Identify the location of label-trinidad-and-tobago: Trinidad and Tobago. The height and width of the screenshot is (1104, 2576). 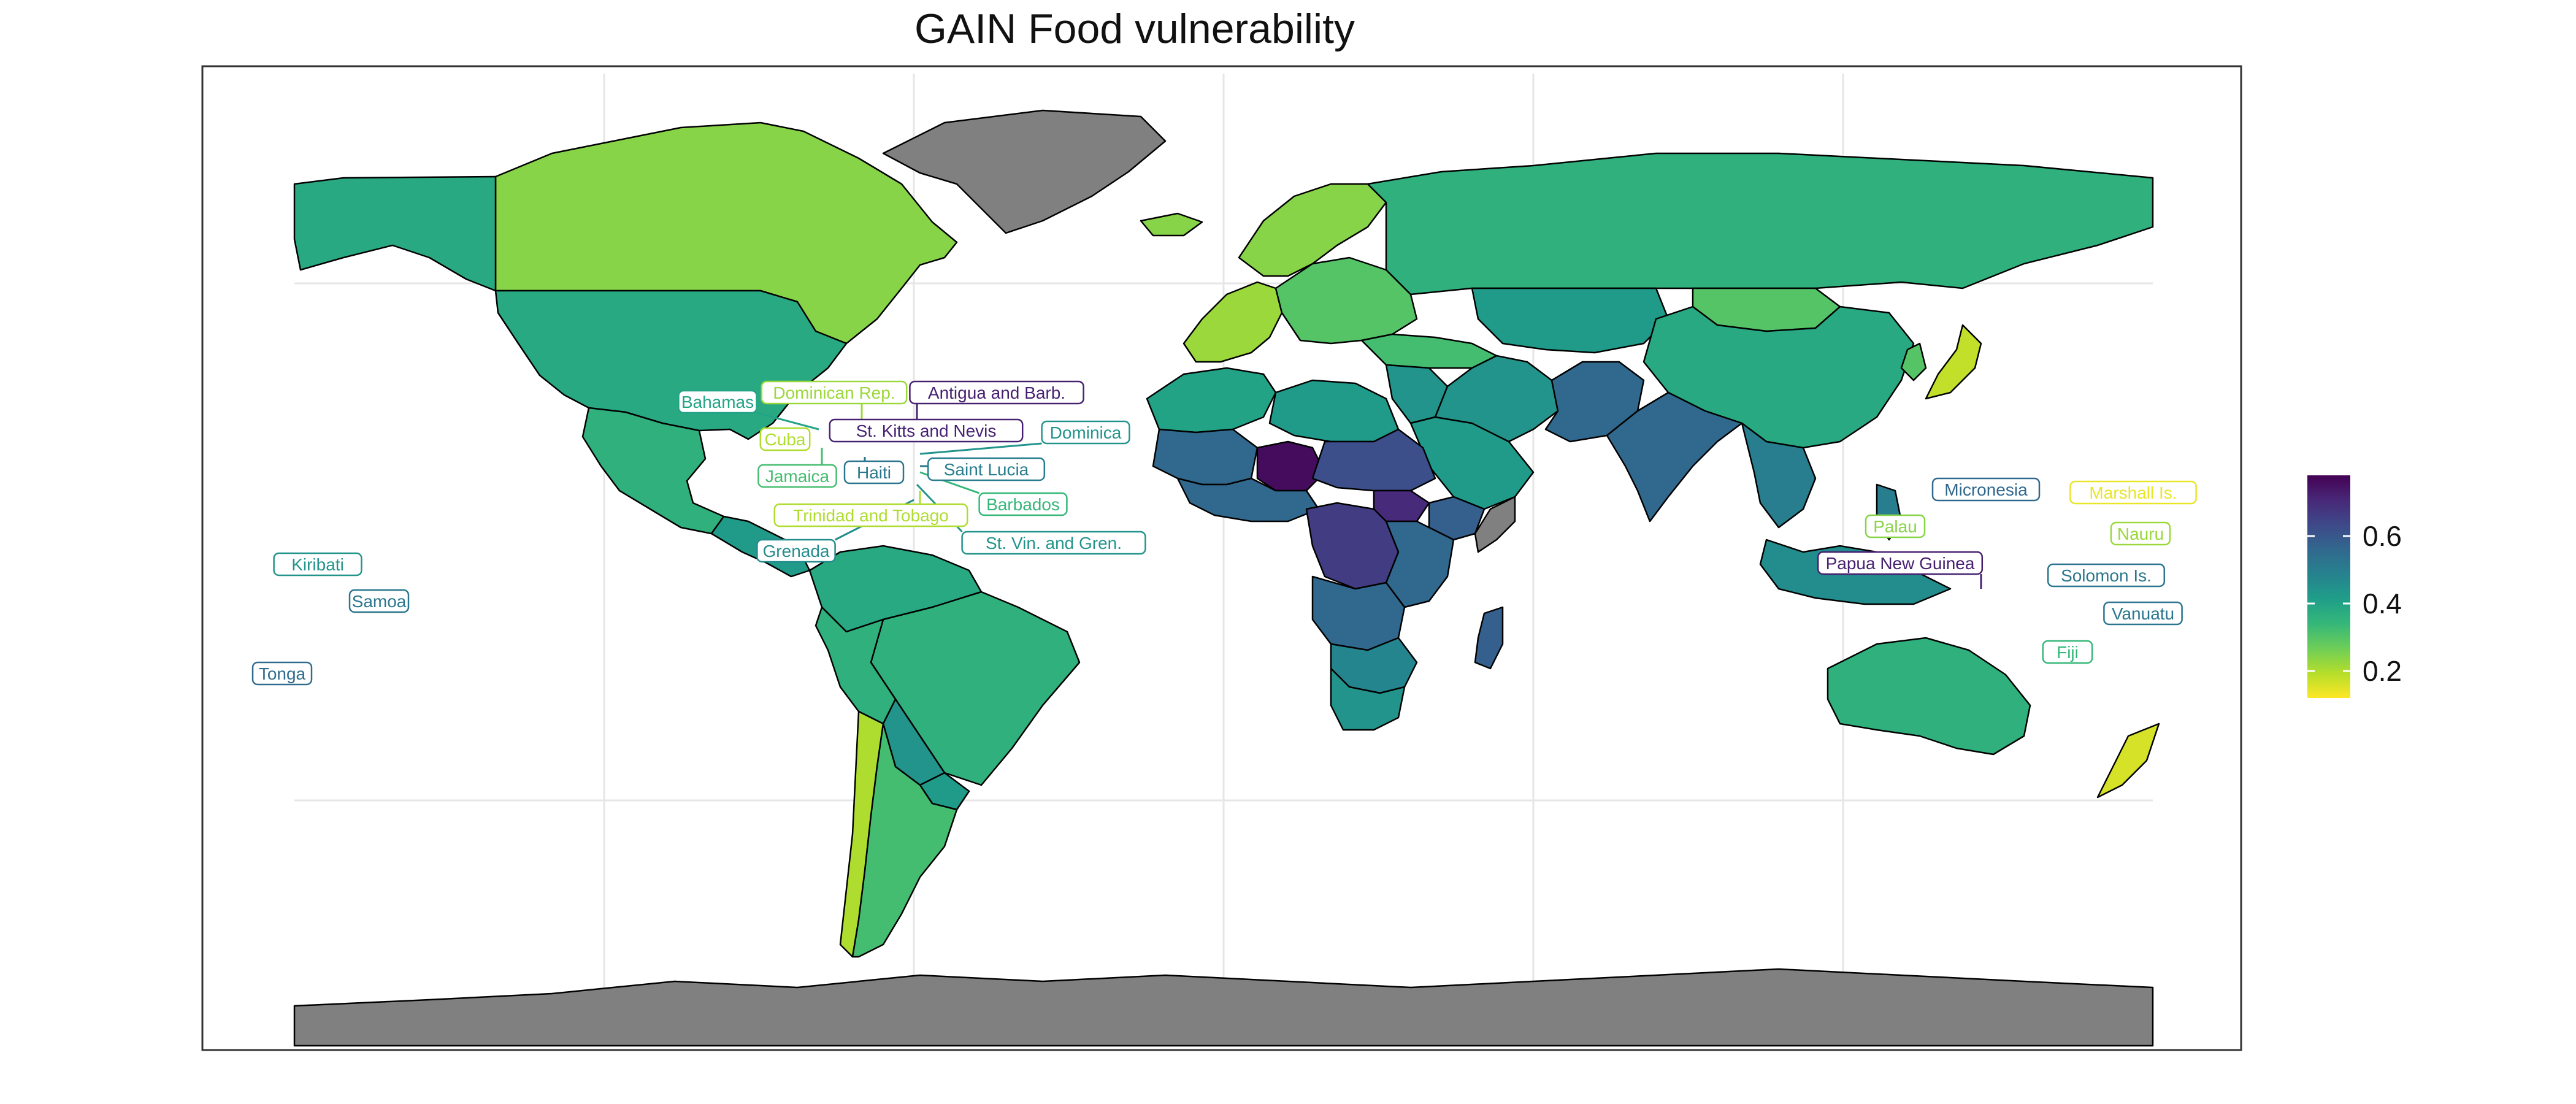
(871, 515).